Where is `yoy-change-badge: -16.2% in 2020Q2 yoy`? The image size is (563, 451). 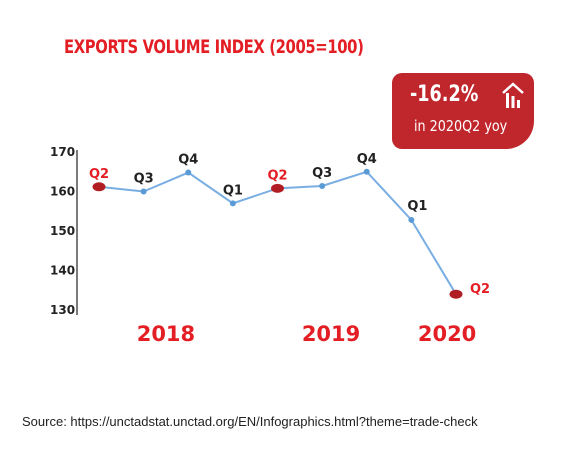
yoy-change-badge: -16.2% in 2020Q2 yoy is located at coordinates (463, 111).